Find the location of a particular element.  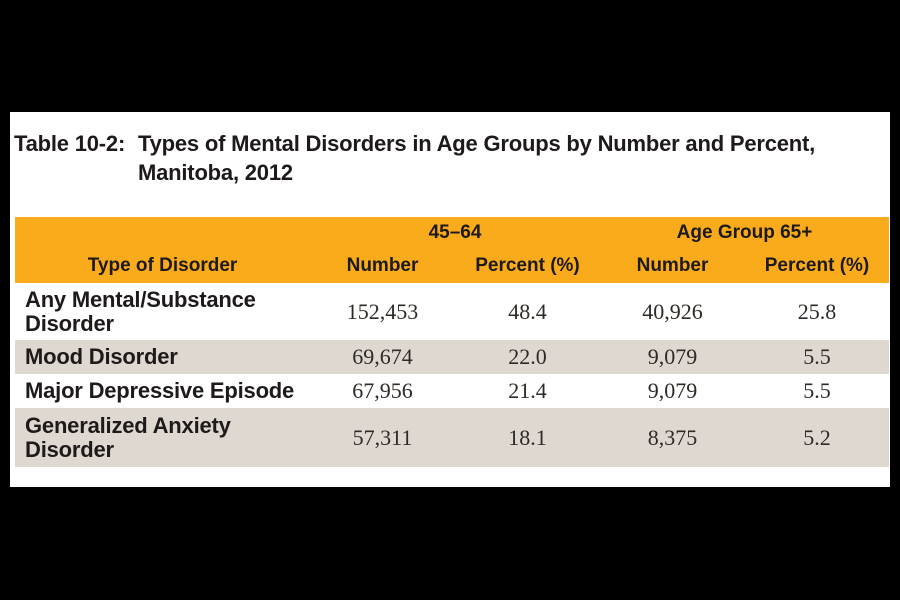

col-header-number-45-64: Number is located at coordinates (382, 265).